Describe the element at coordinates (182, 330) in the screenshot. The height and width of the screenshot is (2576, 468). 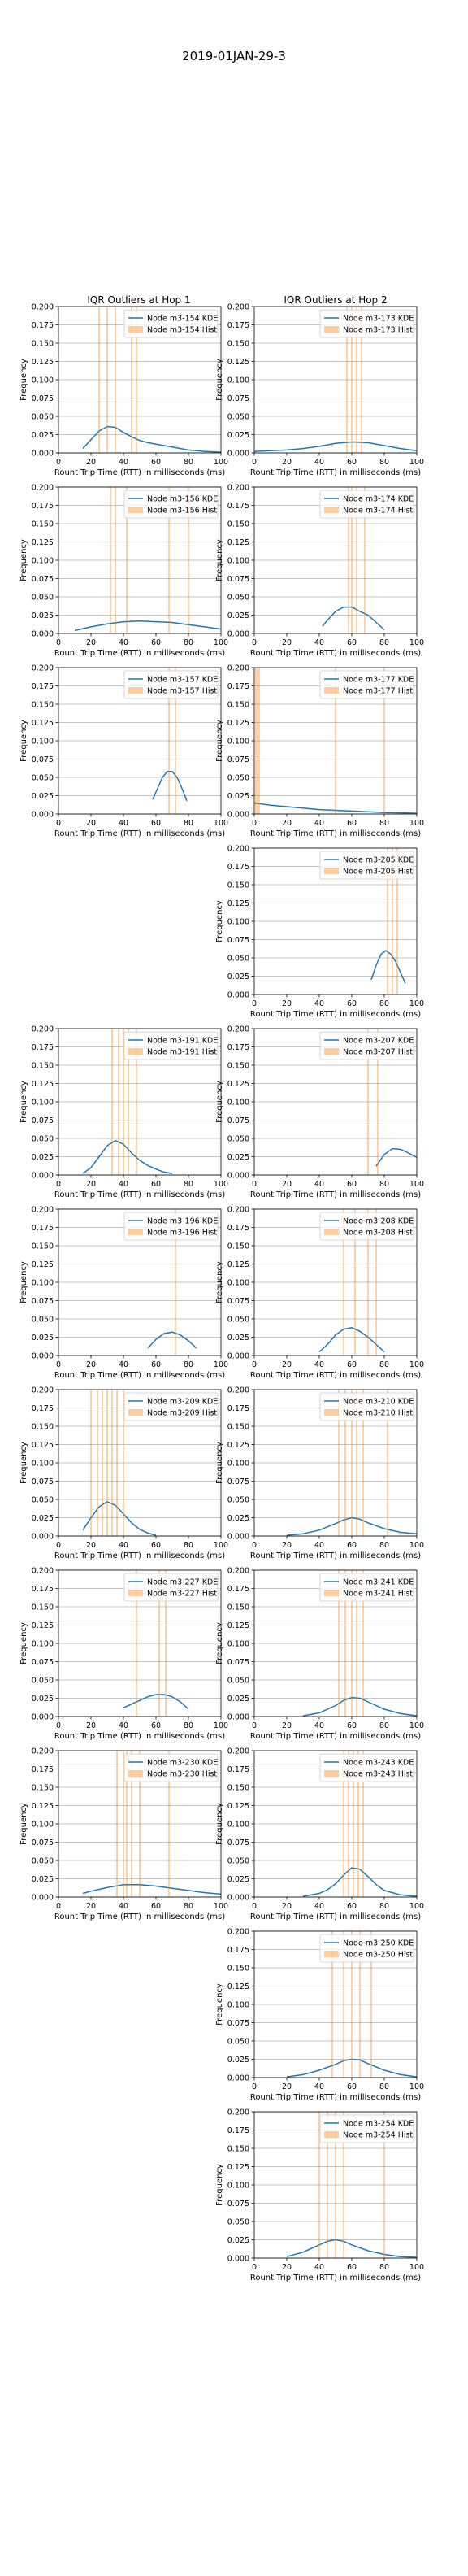
I see `legend-label: Node m3-154 Hist` at that location.